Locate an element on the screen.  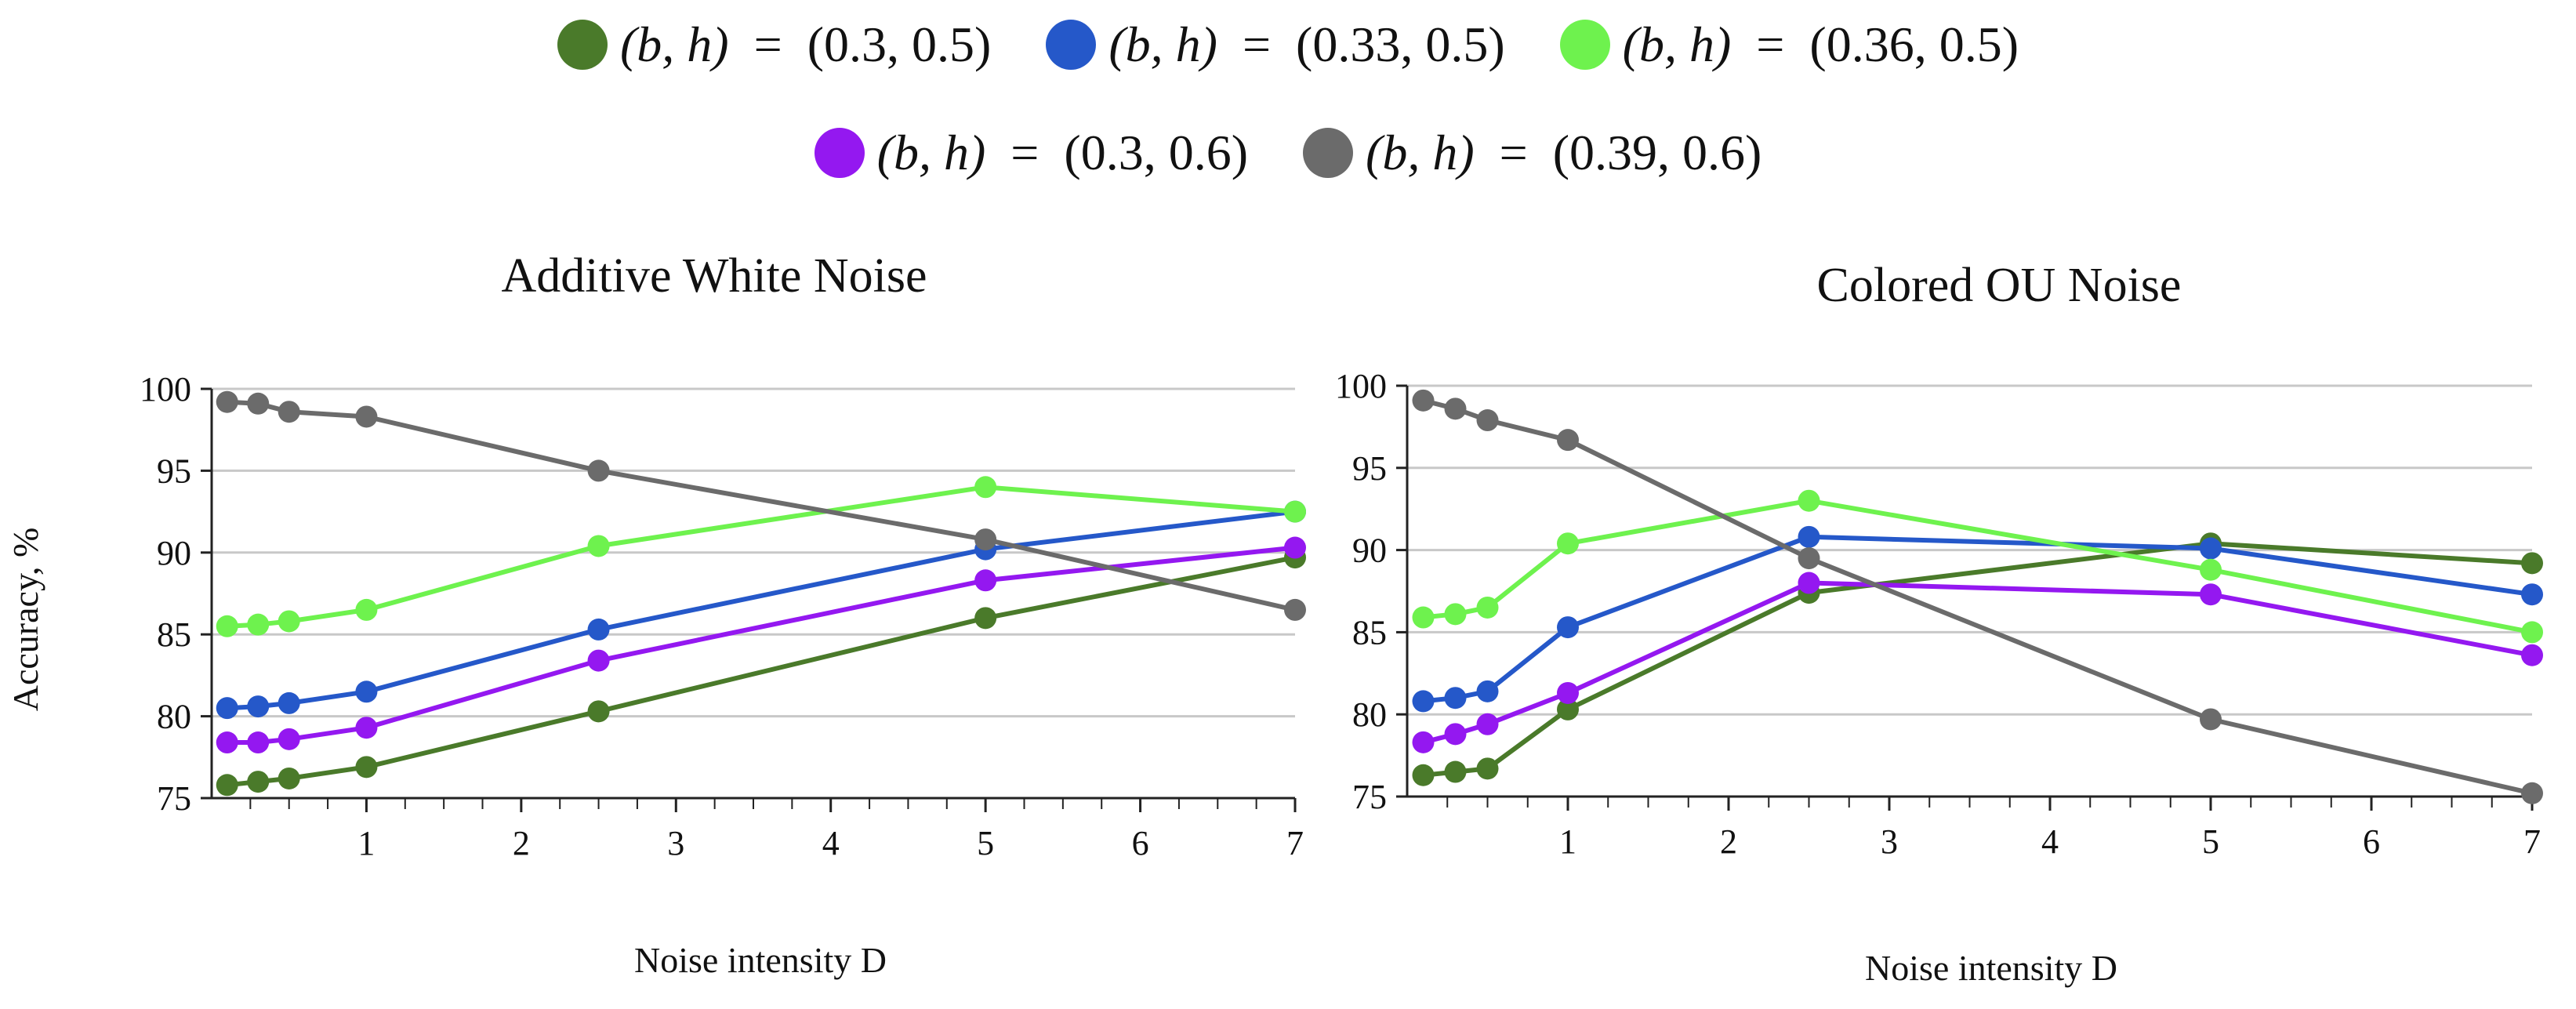
chart2-x-tick-label: 2 is located at coordinates (1728, 841).